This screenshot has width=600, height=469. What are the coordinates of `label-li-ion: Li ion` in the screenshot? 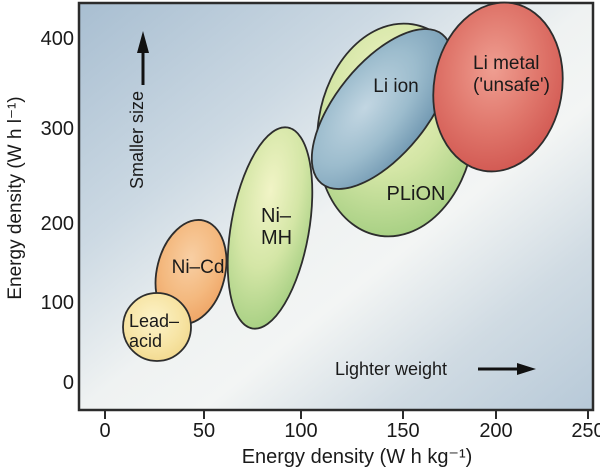 It's located at (395, 86).